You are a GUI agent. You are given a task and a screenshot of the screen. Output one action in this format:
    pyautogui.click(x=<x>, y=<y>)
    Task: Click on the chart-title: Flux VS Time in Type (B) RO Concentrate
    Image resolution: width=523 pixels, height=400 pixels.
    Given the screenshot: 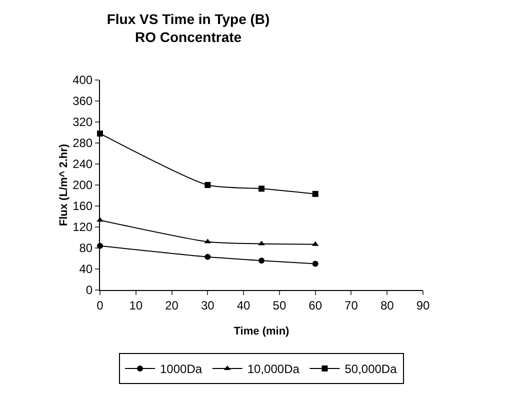 What is the action you would take?
    pyautogui.click(x=188, y=28)
    